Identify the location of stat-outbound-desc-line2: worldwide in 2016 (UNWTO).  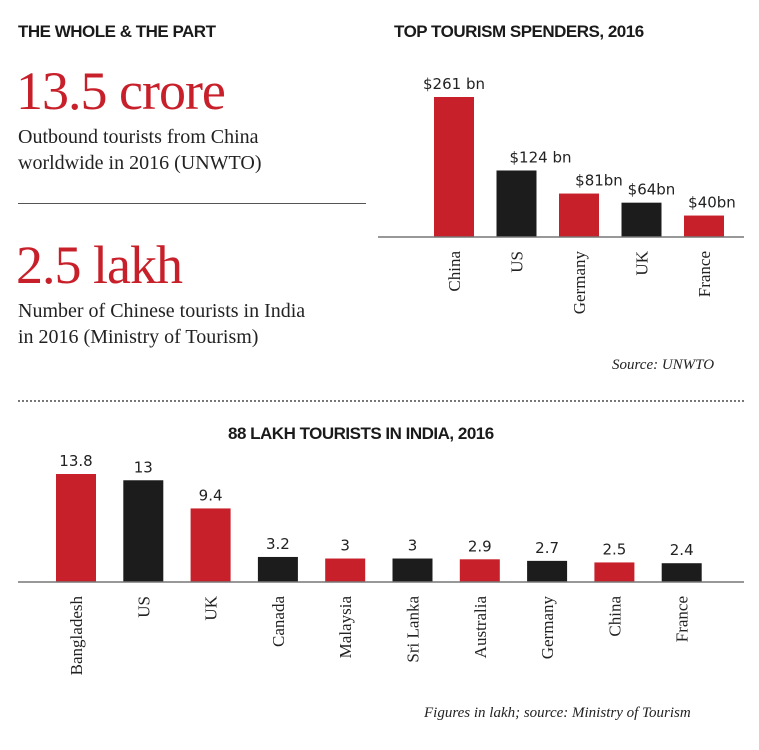
(140, 163).